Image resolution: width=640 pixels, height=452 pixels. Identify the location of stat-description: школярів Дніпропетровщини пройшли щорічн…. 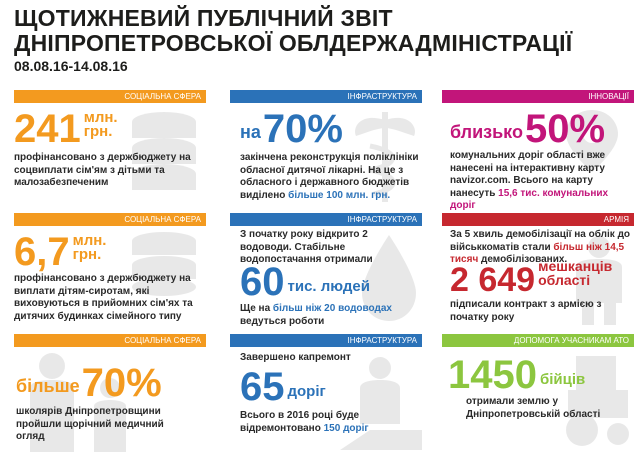
(90, 424).